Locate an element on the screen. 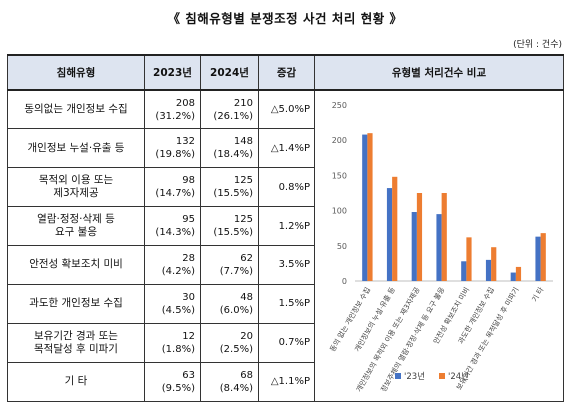  value-2023: 98 (14.7%) is located at coordinates (172, 187).